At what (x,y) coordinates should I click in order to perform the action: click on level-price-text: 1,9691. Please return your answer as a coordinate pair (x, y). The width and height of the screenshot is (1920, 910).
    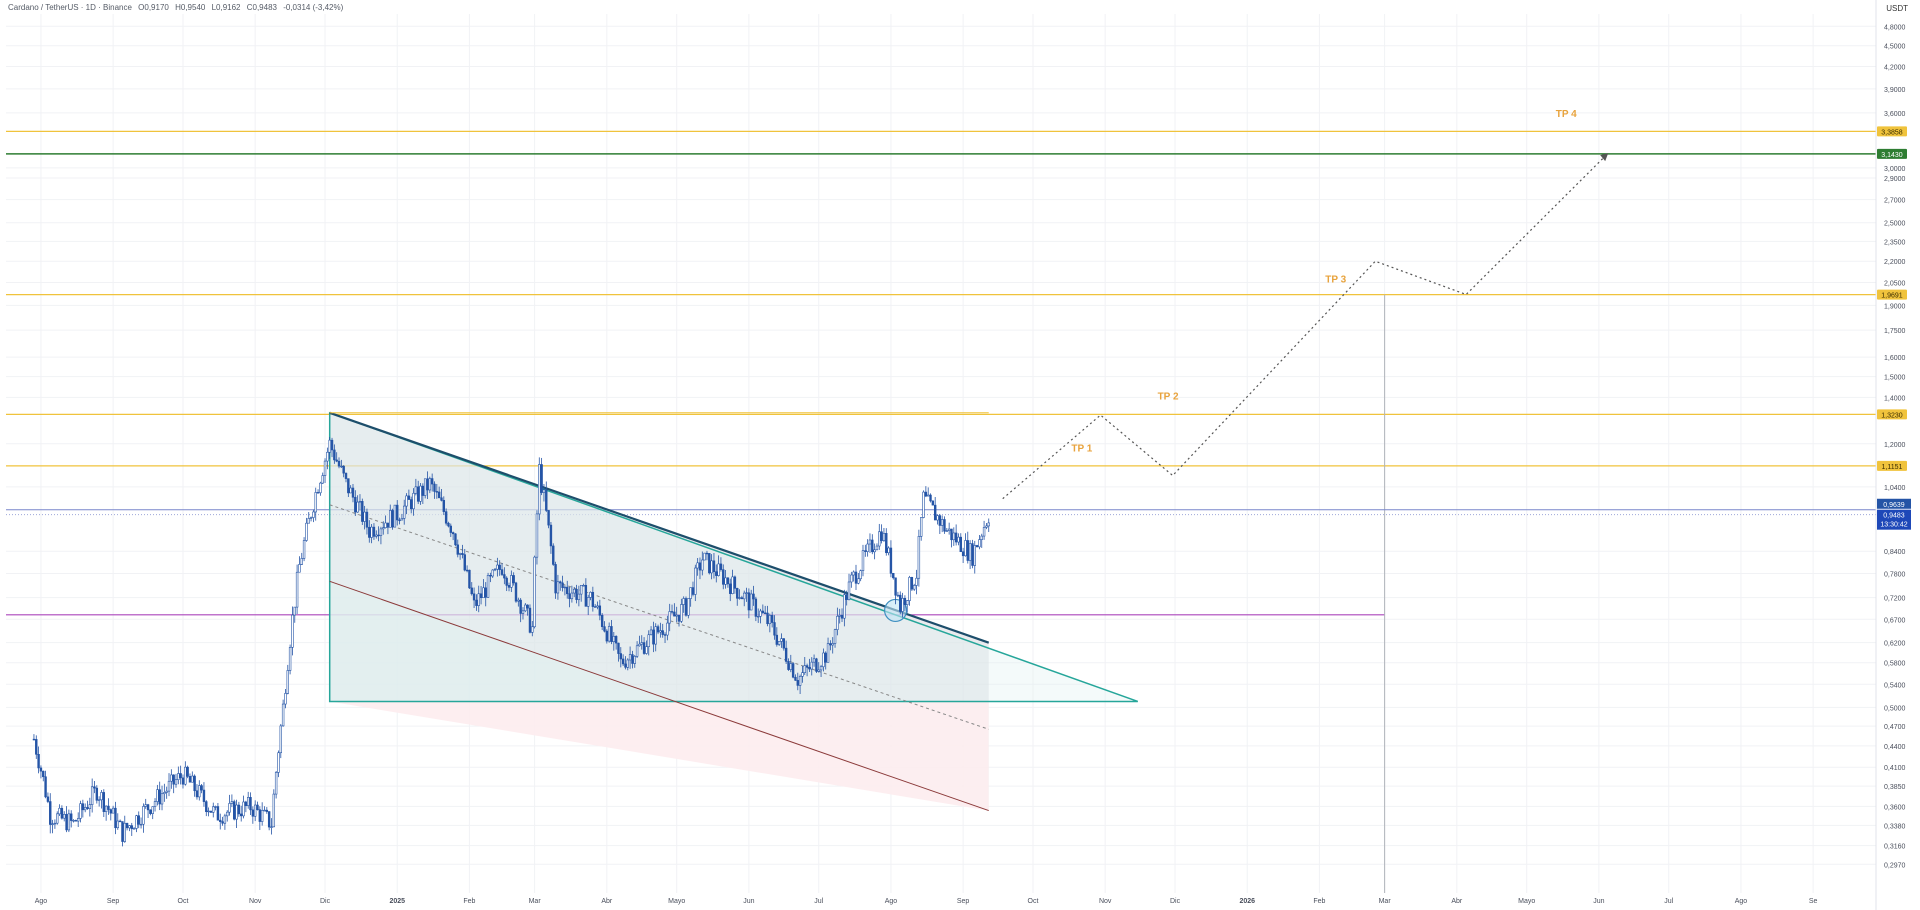
    Looking at the image, I should click on (1892, 296).